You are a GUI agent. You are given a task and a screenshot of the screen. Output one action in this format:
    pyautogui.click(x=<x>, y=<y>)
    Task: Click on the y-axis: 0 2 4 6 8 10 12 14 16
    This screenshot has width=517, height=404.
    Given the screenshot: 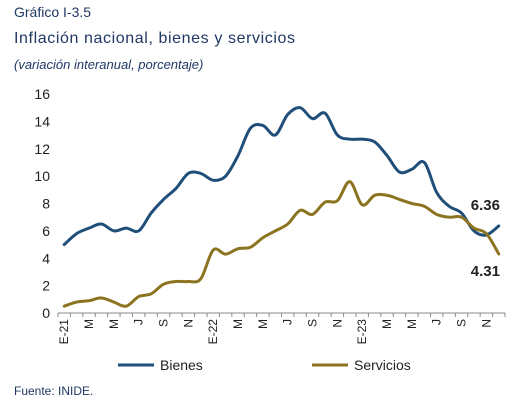 What is the action you would take?
    pyautogui.click(x=42, y=203)
    